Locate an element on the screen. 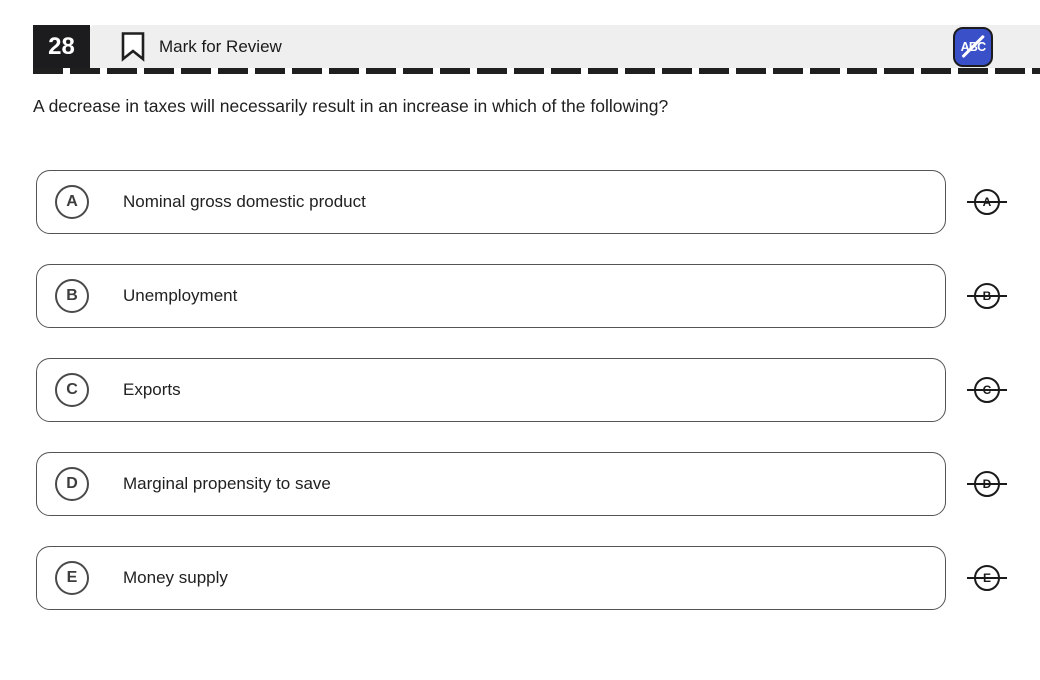  question-number-label: 28 is located at coordinates (61, 46).